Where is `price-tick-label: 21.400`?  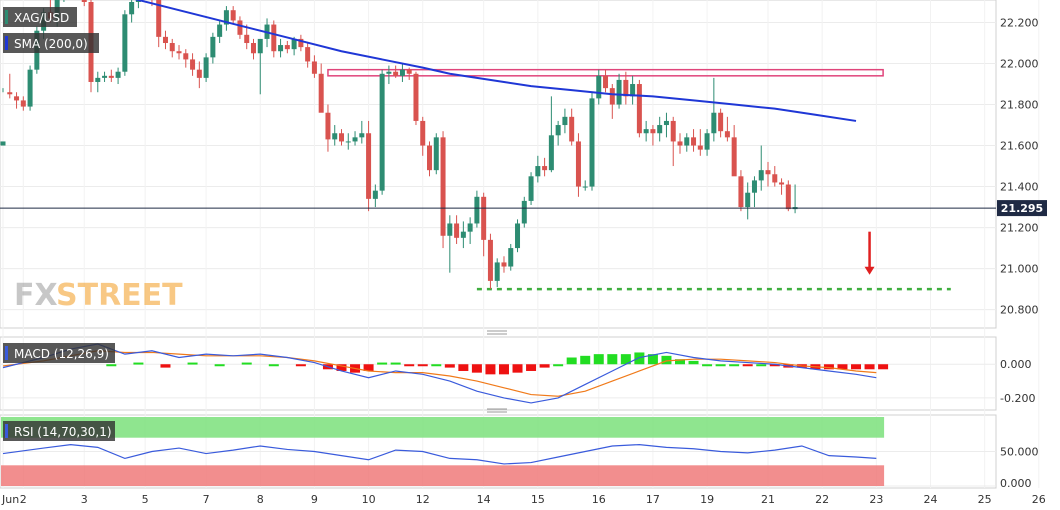 price-tick-label: 21.400 is located at coordinates (1019, 187).